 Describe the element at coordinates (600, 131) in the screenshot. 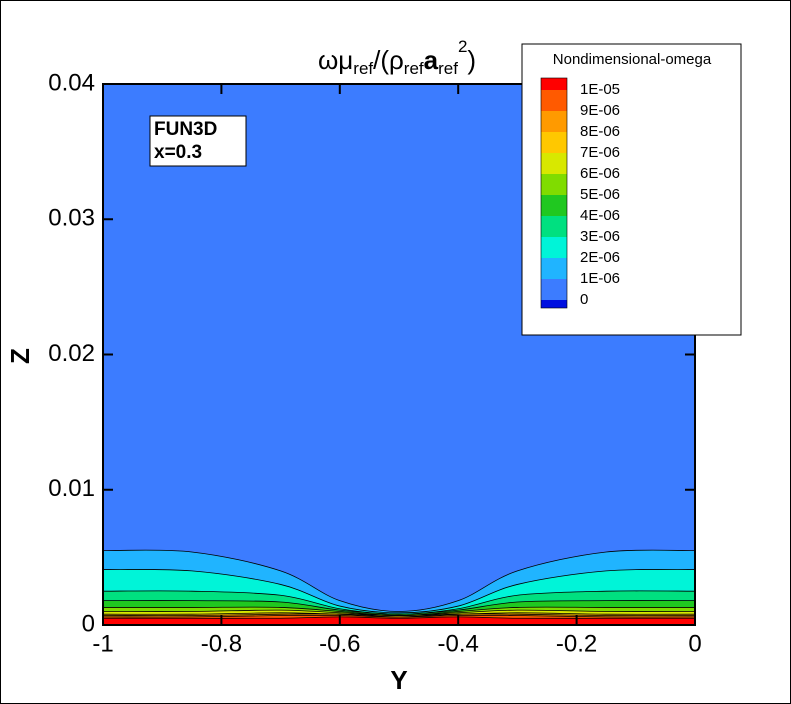

I see `legend-label: 8E-06` at that location.